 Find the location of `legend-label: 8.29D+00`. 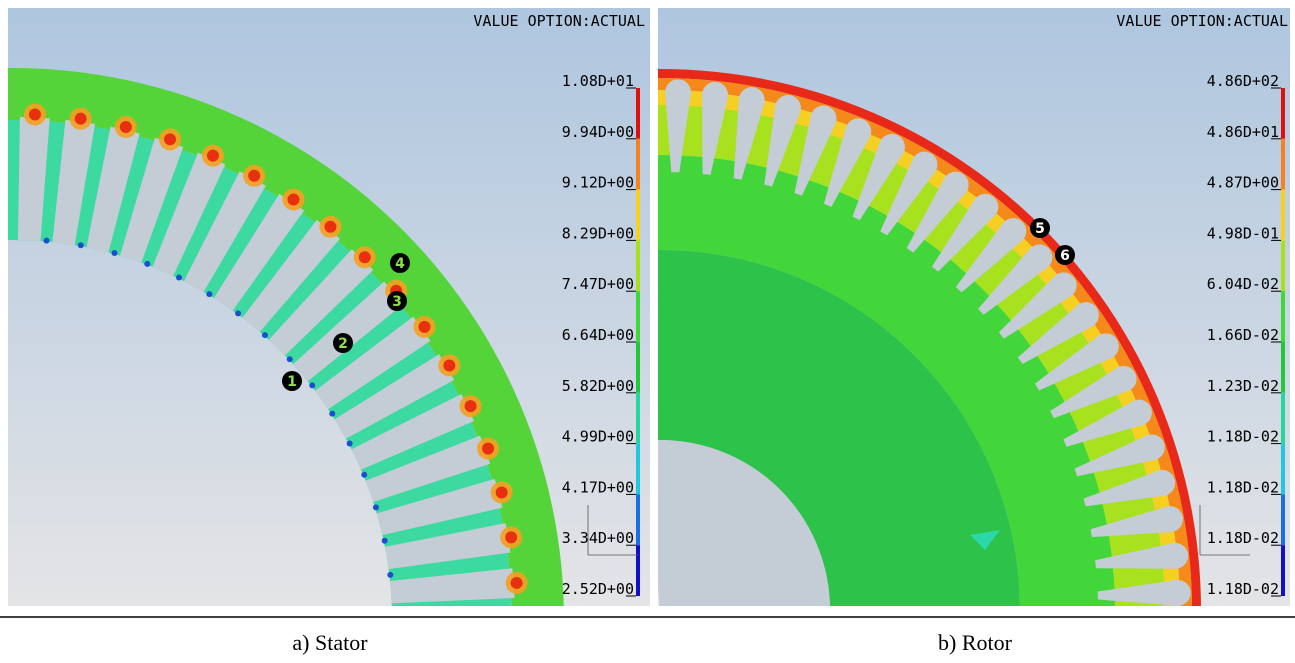

legend-label: 8.29D+00 is located at coordinates (598, 233).